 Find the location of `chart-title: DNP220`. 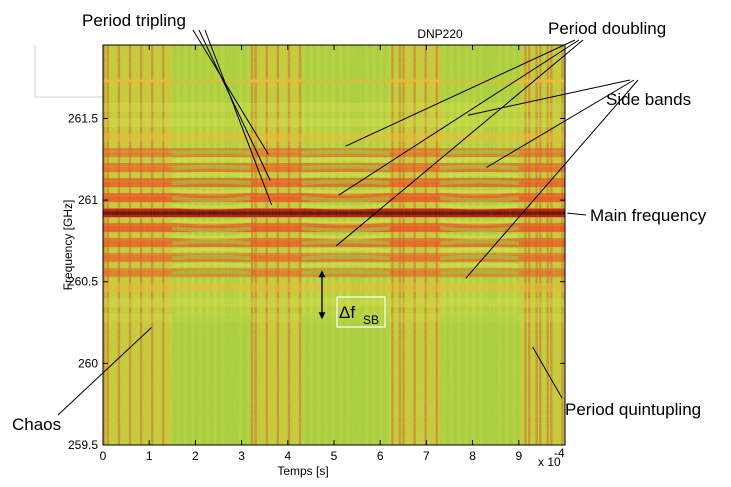

chart-title: DNP220 is located at coordinates (440, 34).